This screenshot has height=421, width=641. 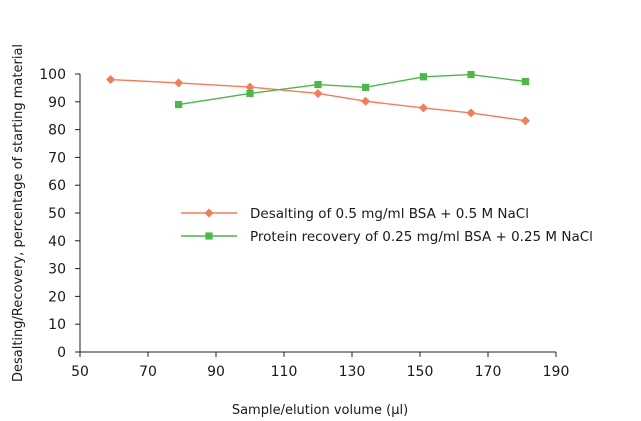 I want to click on x-tick-label: 130, so click(x=352, y=372).